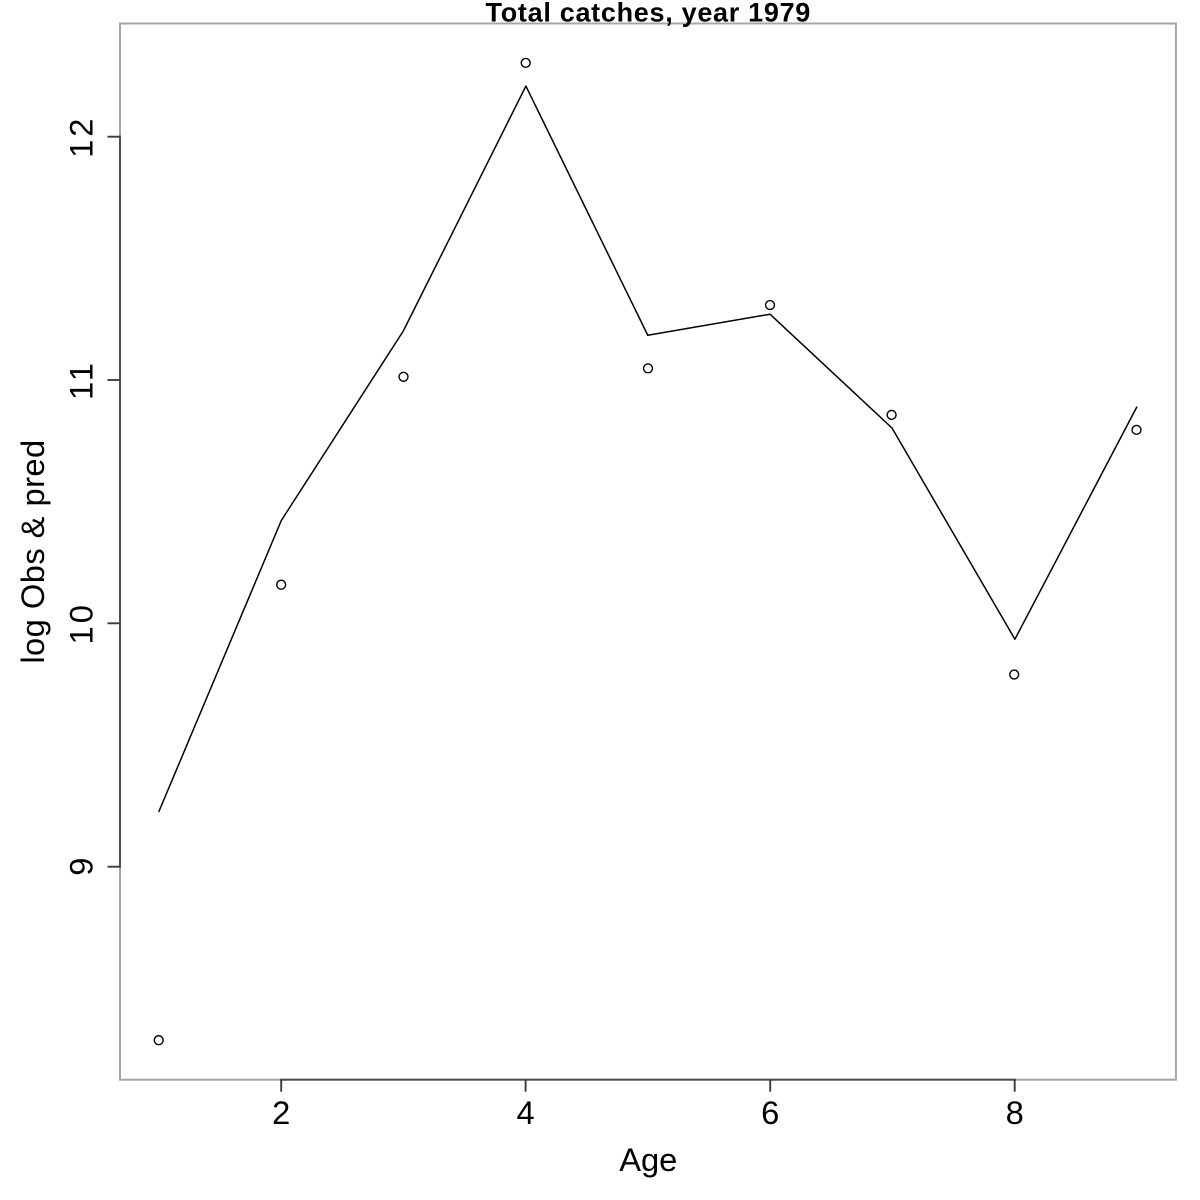 This screenshot has width=1200, height=1200. I want to click on svg-text: 6, so click(770, 1112).